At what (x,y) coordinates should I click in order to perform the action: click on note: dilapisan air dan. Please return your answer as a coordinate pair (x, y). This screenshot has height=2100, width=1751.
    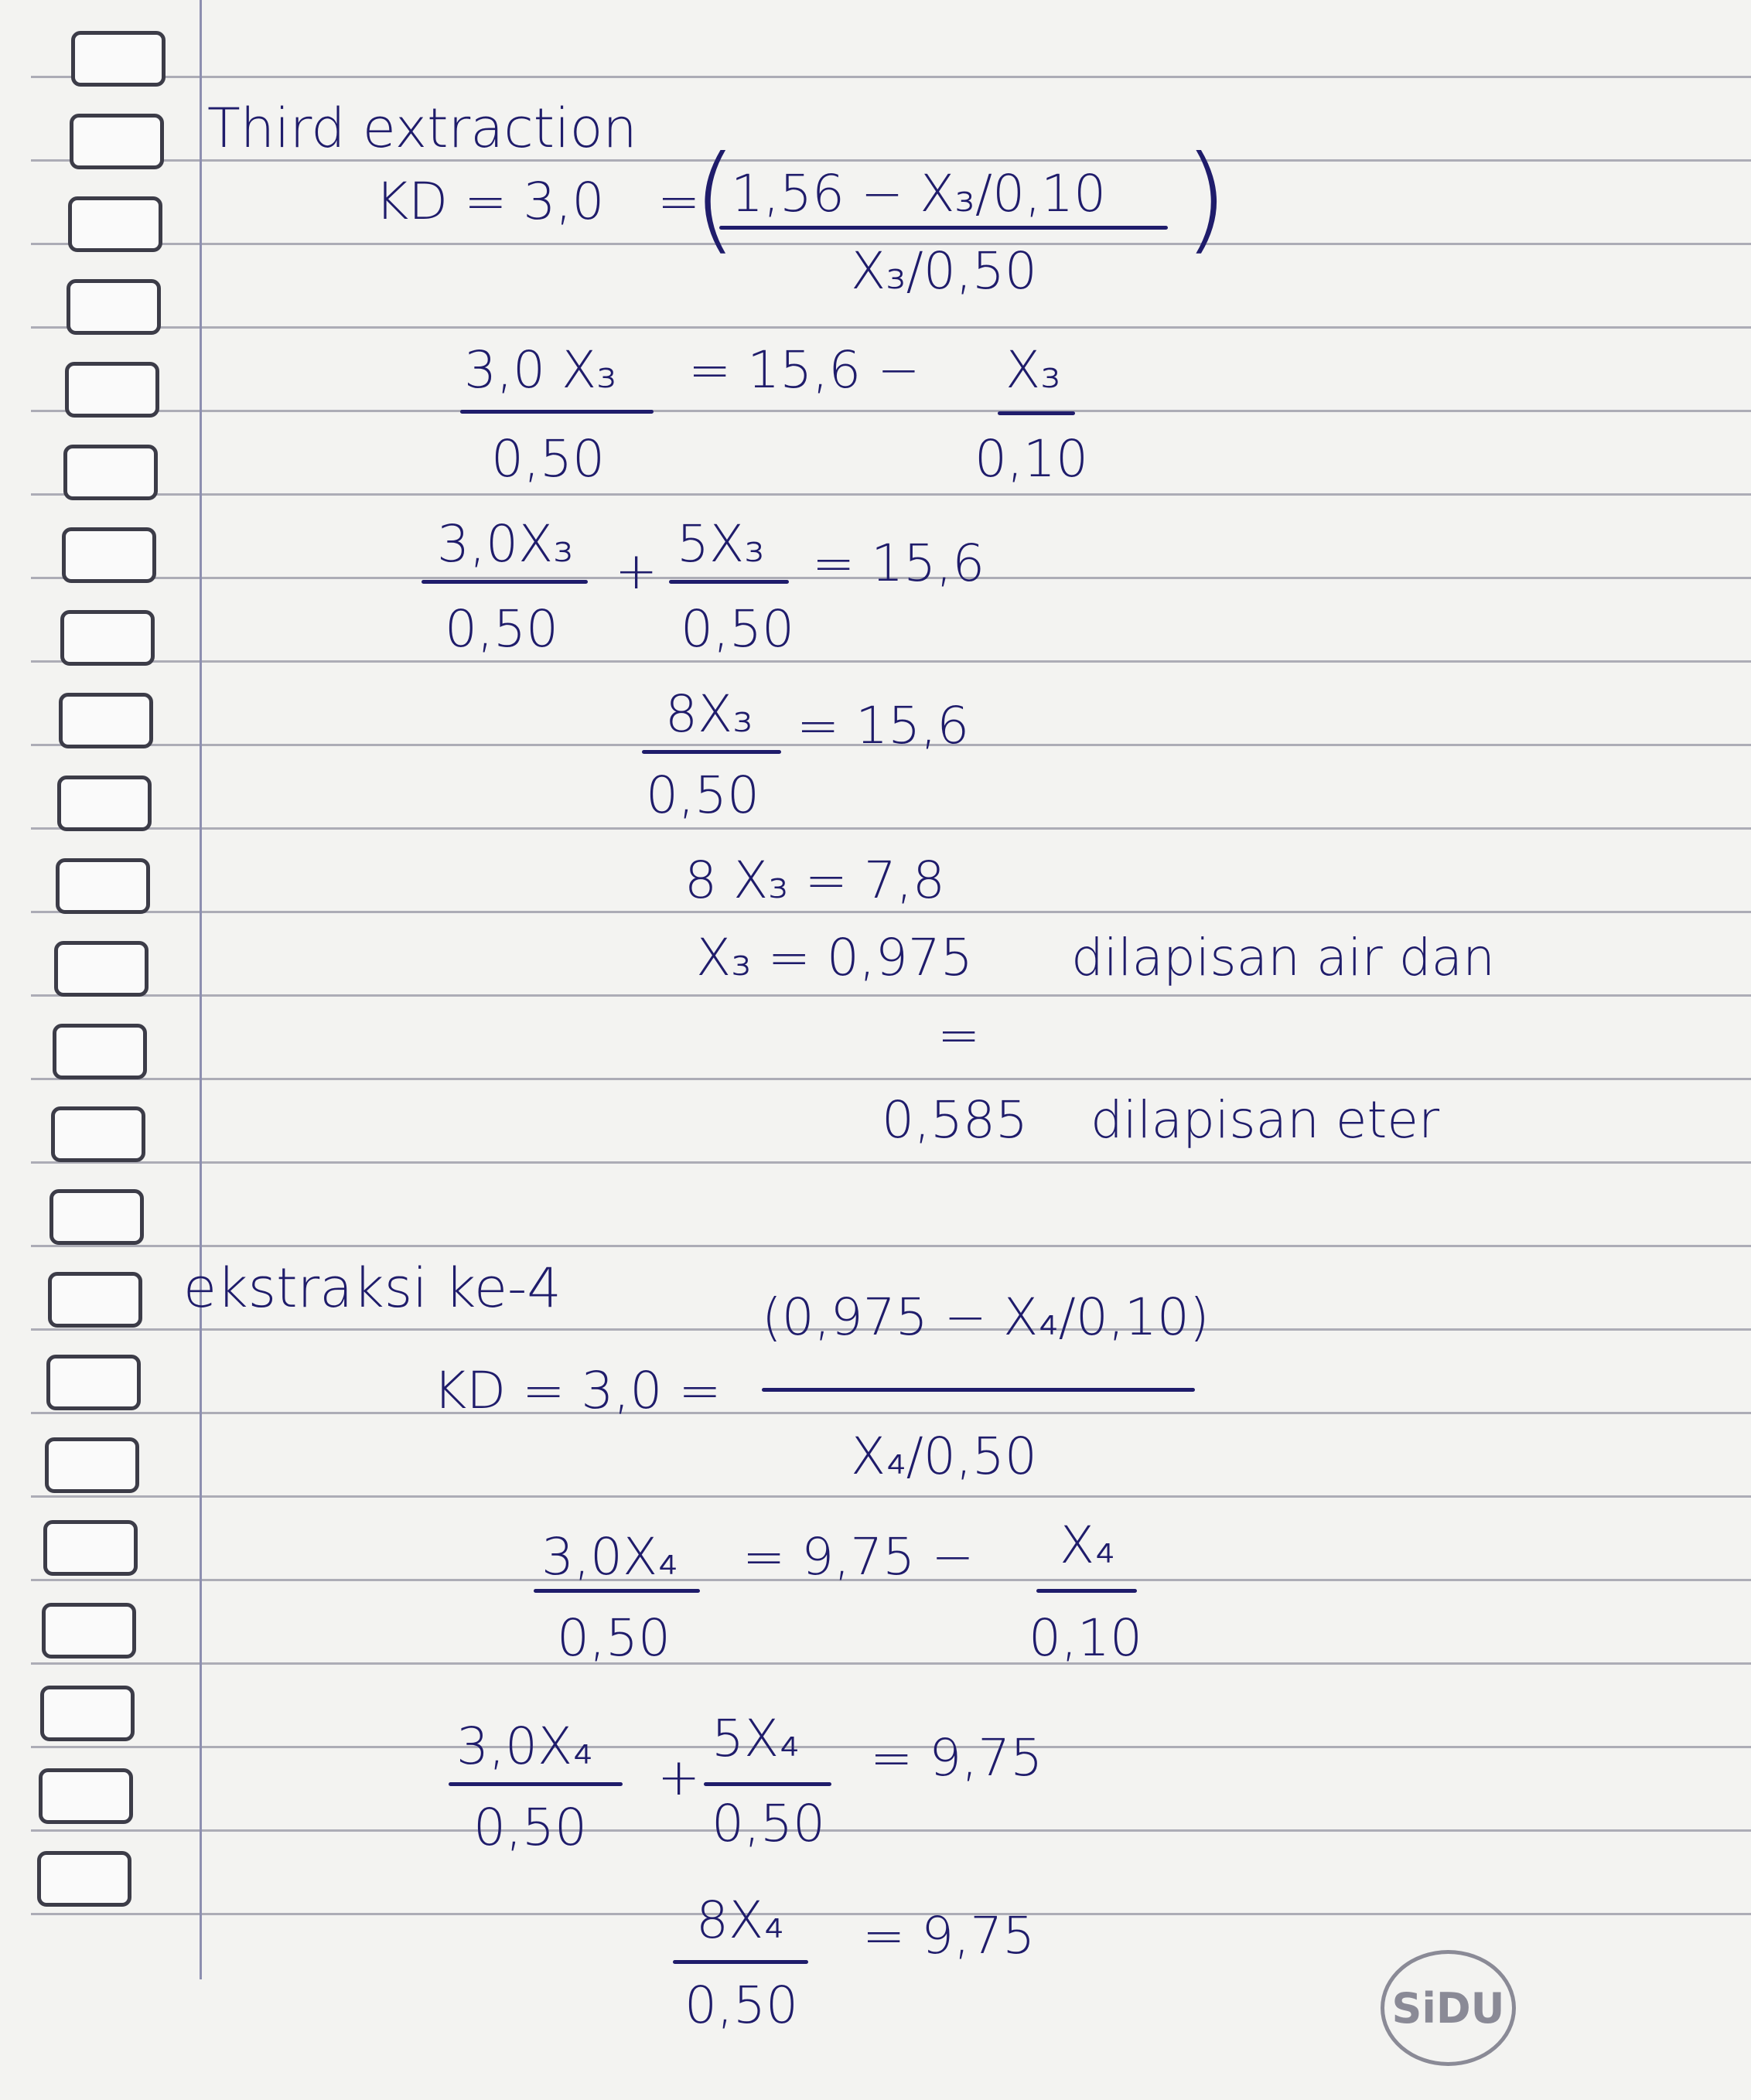
    Looking at the image, I should click on (1283, 957).